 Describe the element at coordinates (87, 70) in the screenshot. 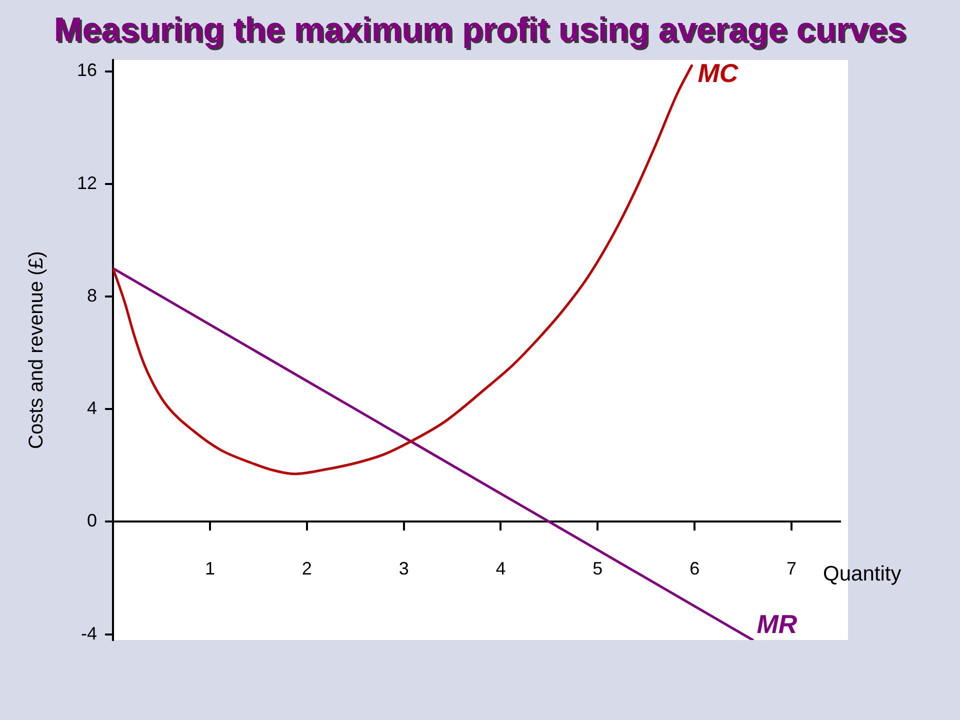

I see `y-tick-label: 16` at that location.